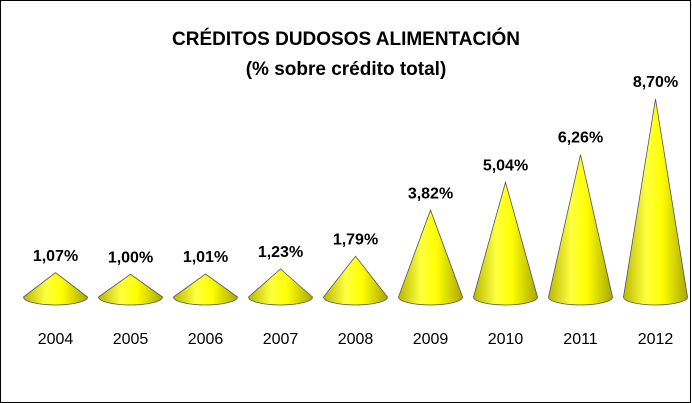 This screenshot has height=403, width=692. Describe the element at coordinates (55, 256) in the screenshot. I see `value-label: 1,07%` at that location.